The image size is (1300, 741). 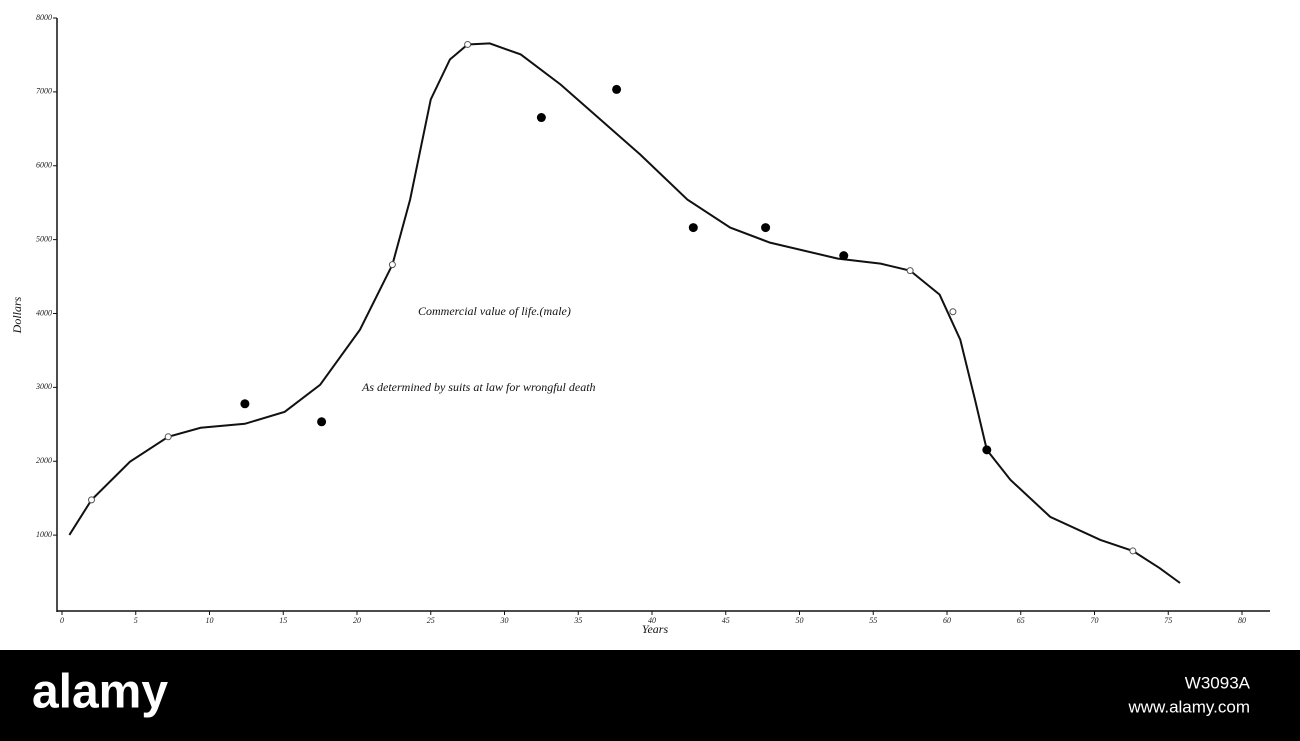 I want to click on watermark-id: W3093A, so click(x=1218, y=682).